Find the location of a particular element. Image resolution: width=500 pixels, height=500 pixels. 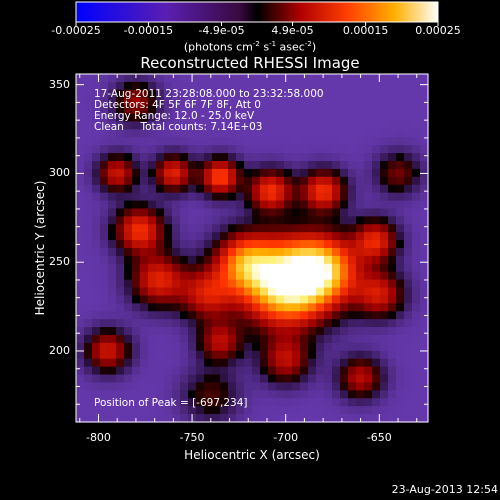

footer-timestamp: 23-Aug-2013 12:54 is located at coordinates (444, 489).